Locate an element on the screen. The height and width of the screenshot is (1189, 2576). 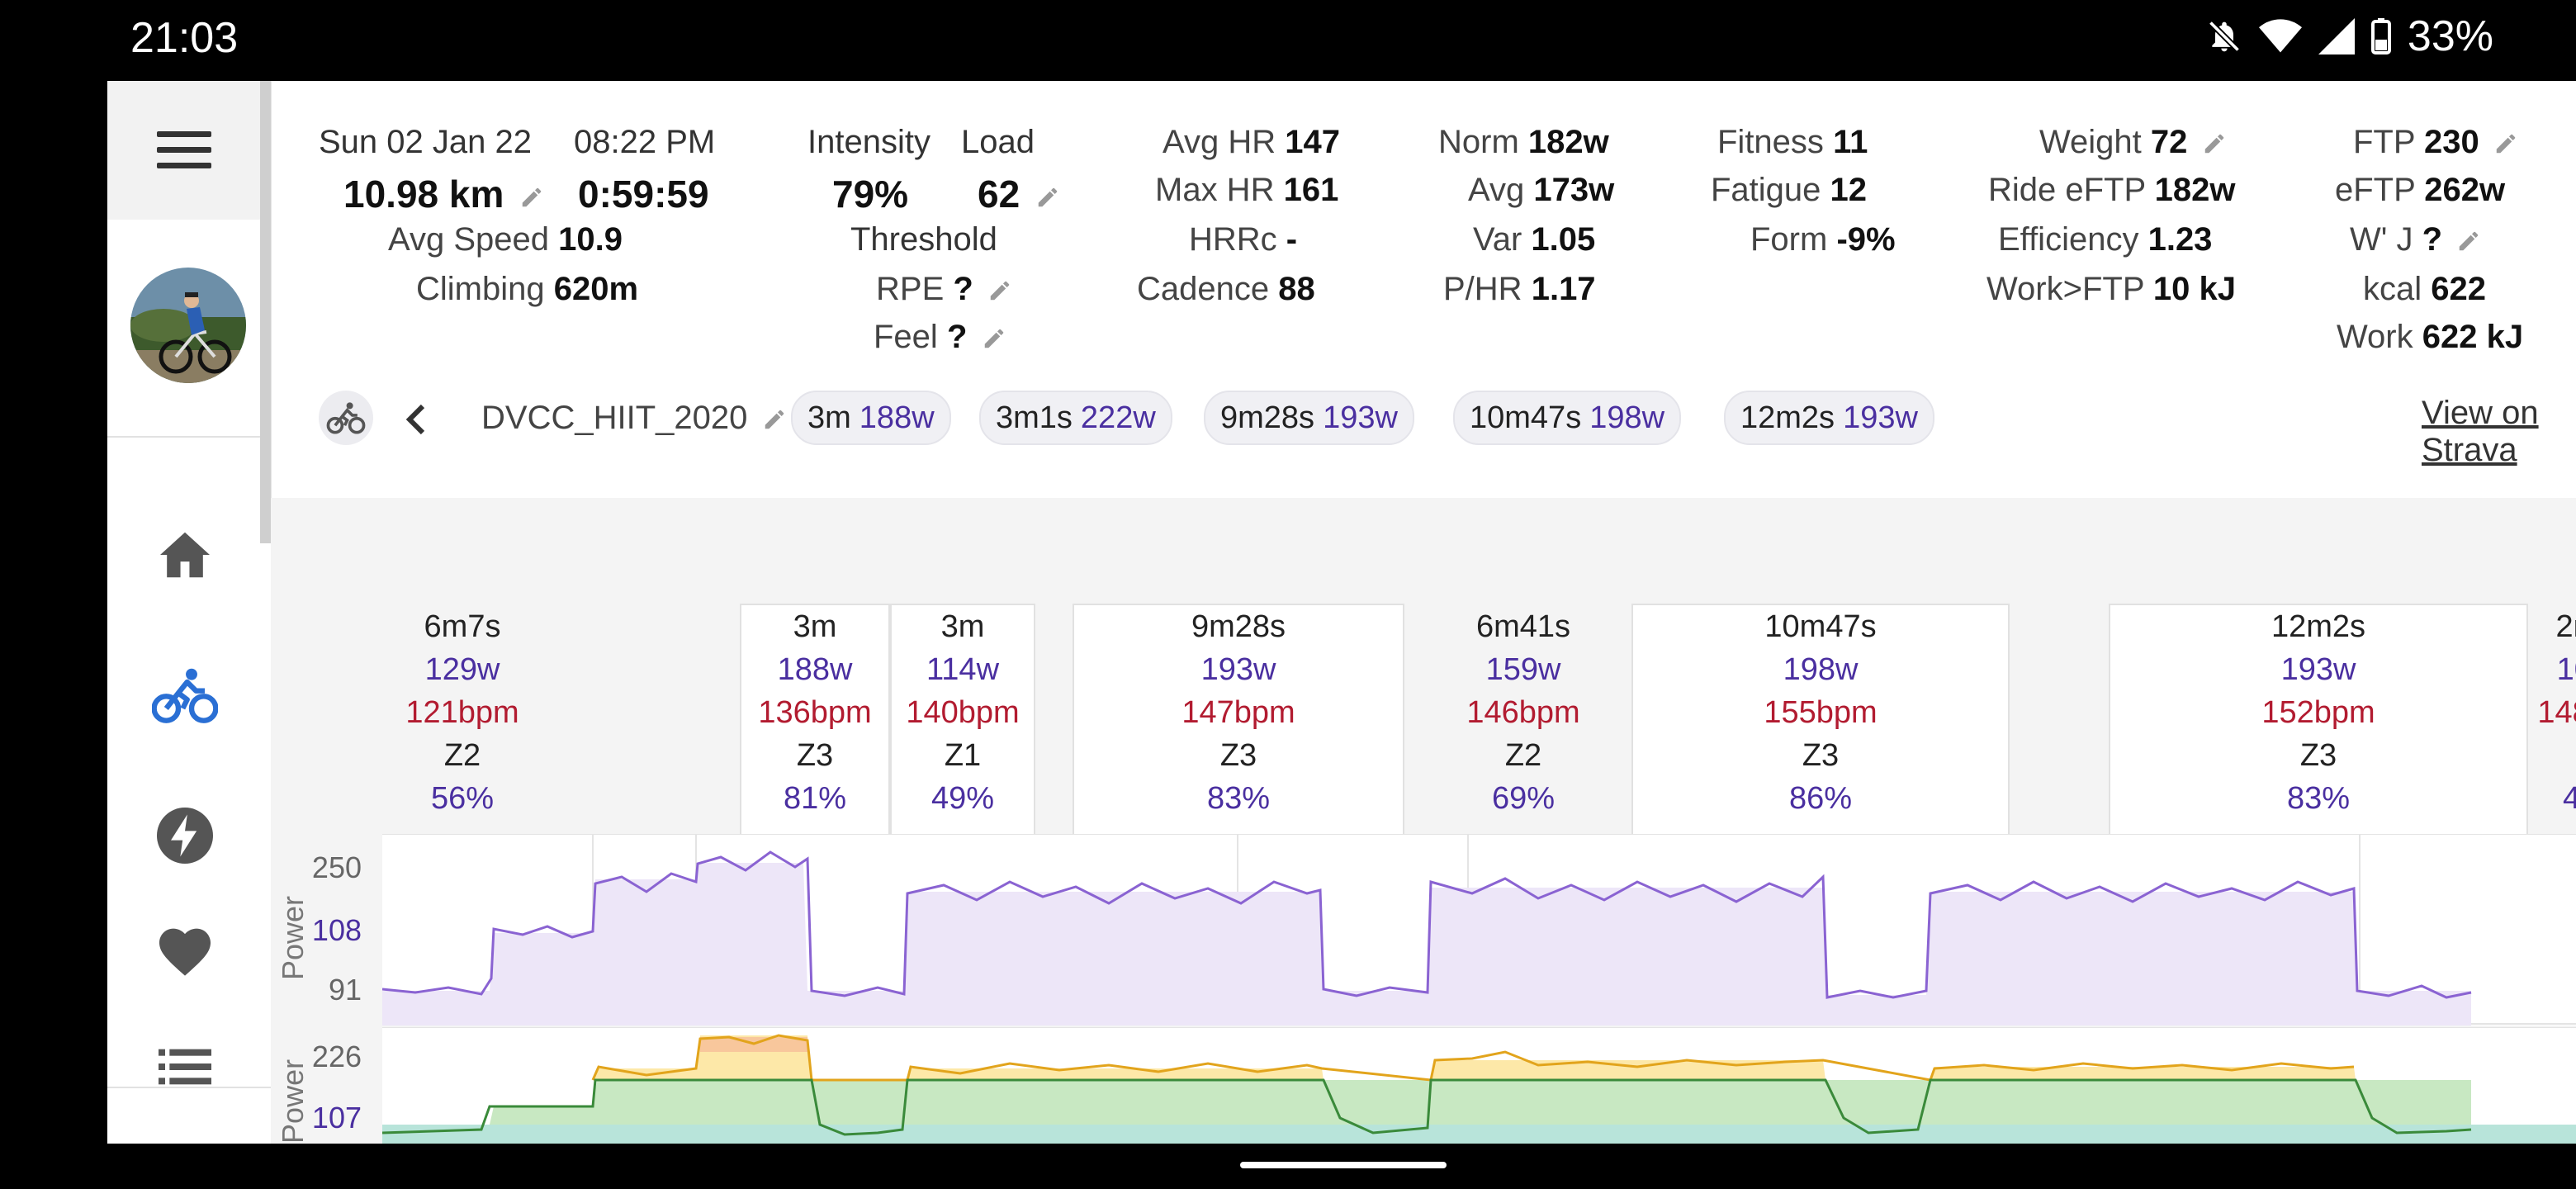
interval-chip: 3m 188w is located at coordinates (871, 418).